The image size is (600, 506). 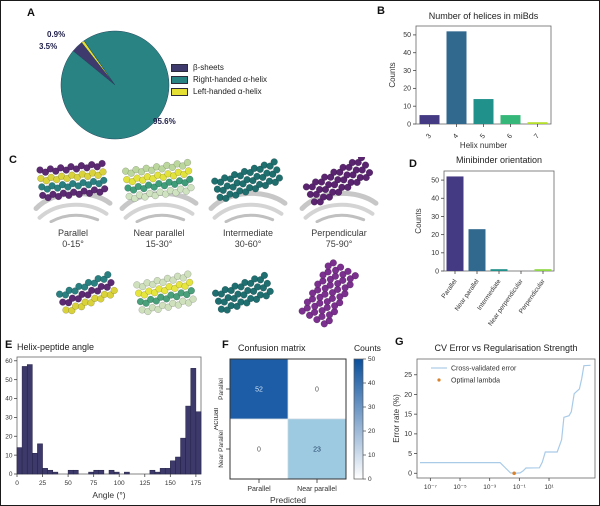 I want to click on y-tick-label: 30, so click(x=9, y=418).